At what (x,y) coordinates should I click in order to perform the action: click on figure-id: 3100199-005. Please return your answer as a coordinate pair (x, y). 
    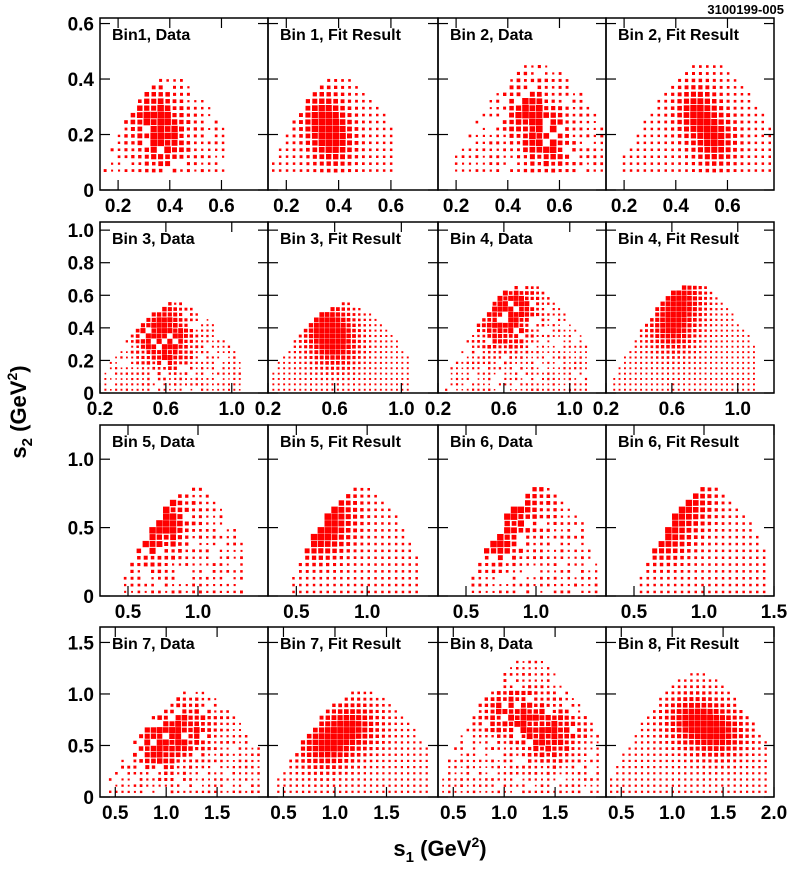
    Looking at the image, I should click on (745, 9).